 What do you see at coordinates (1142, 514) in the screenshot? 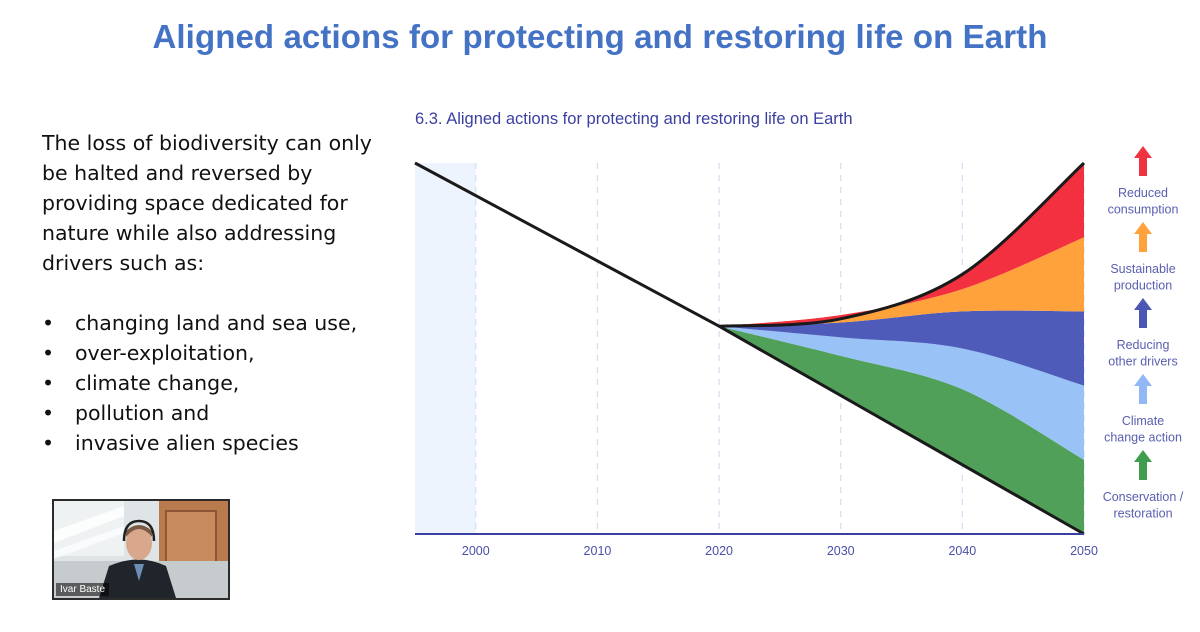
I see `legend-label: restoration` at bounding box center [1142, 514].